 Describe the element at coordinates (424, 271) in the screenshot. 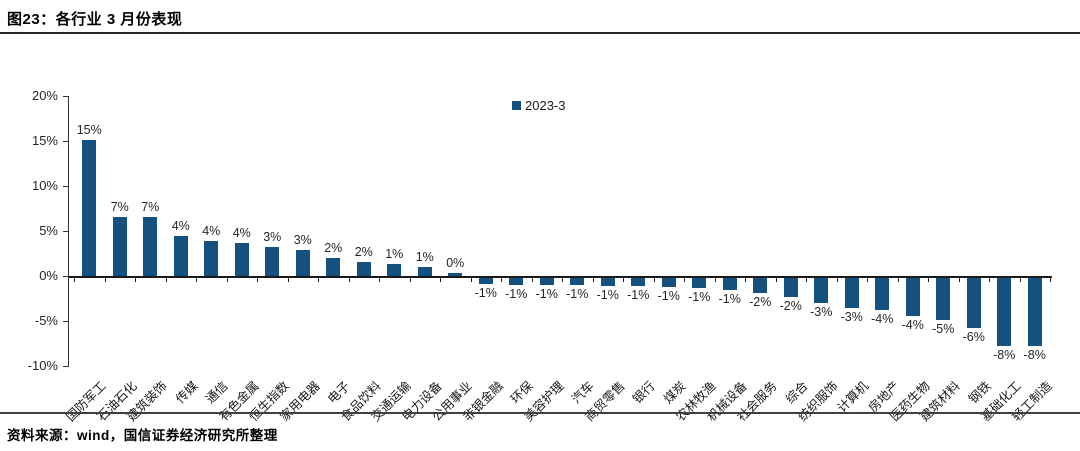

I see `bar-电力设备` at that location.